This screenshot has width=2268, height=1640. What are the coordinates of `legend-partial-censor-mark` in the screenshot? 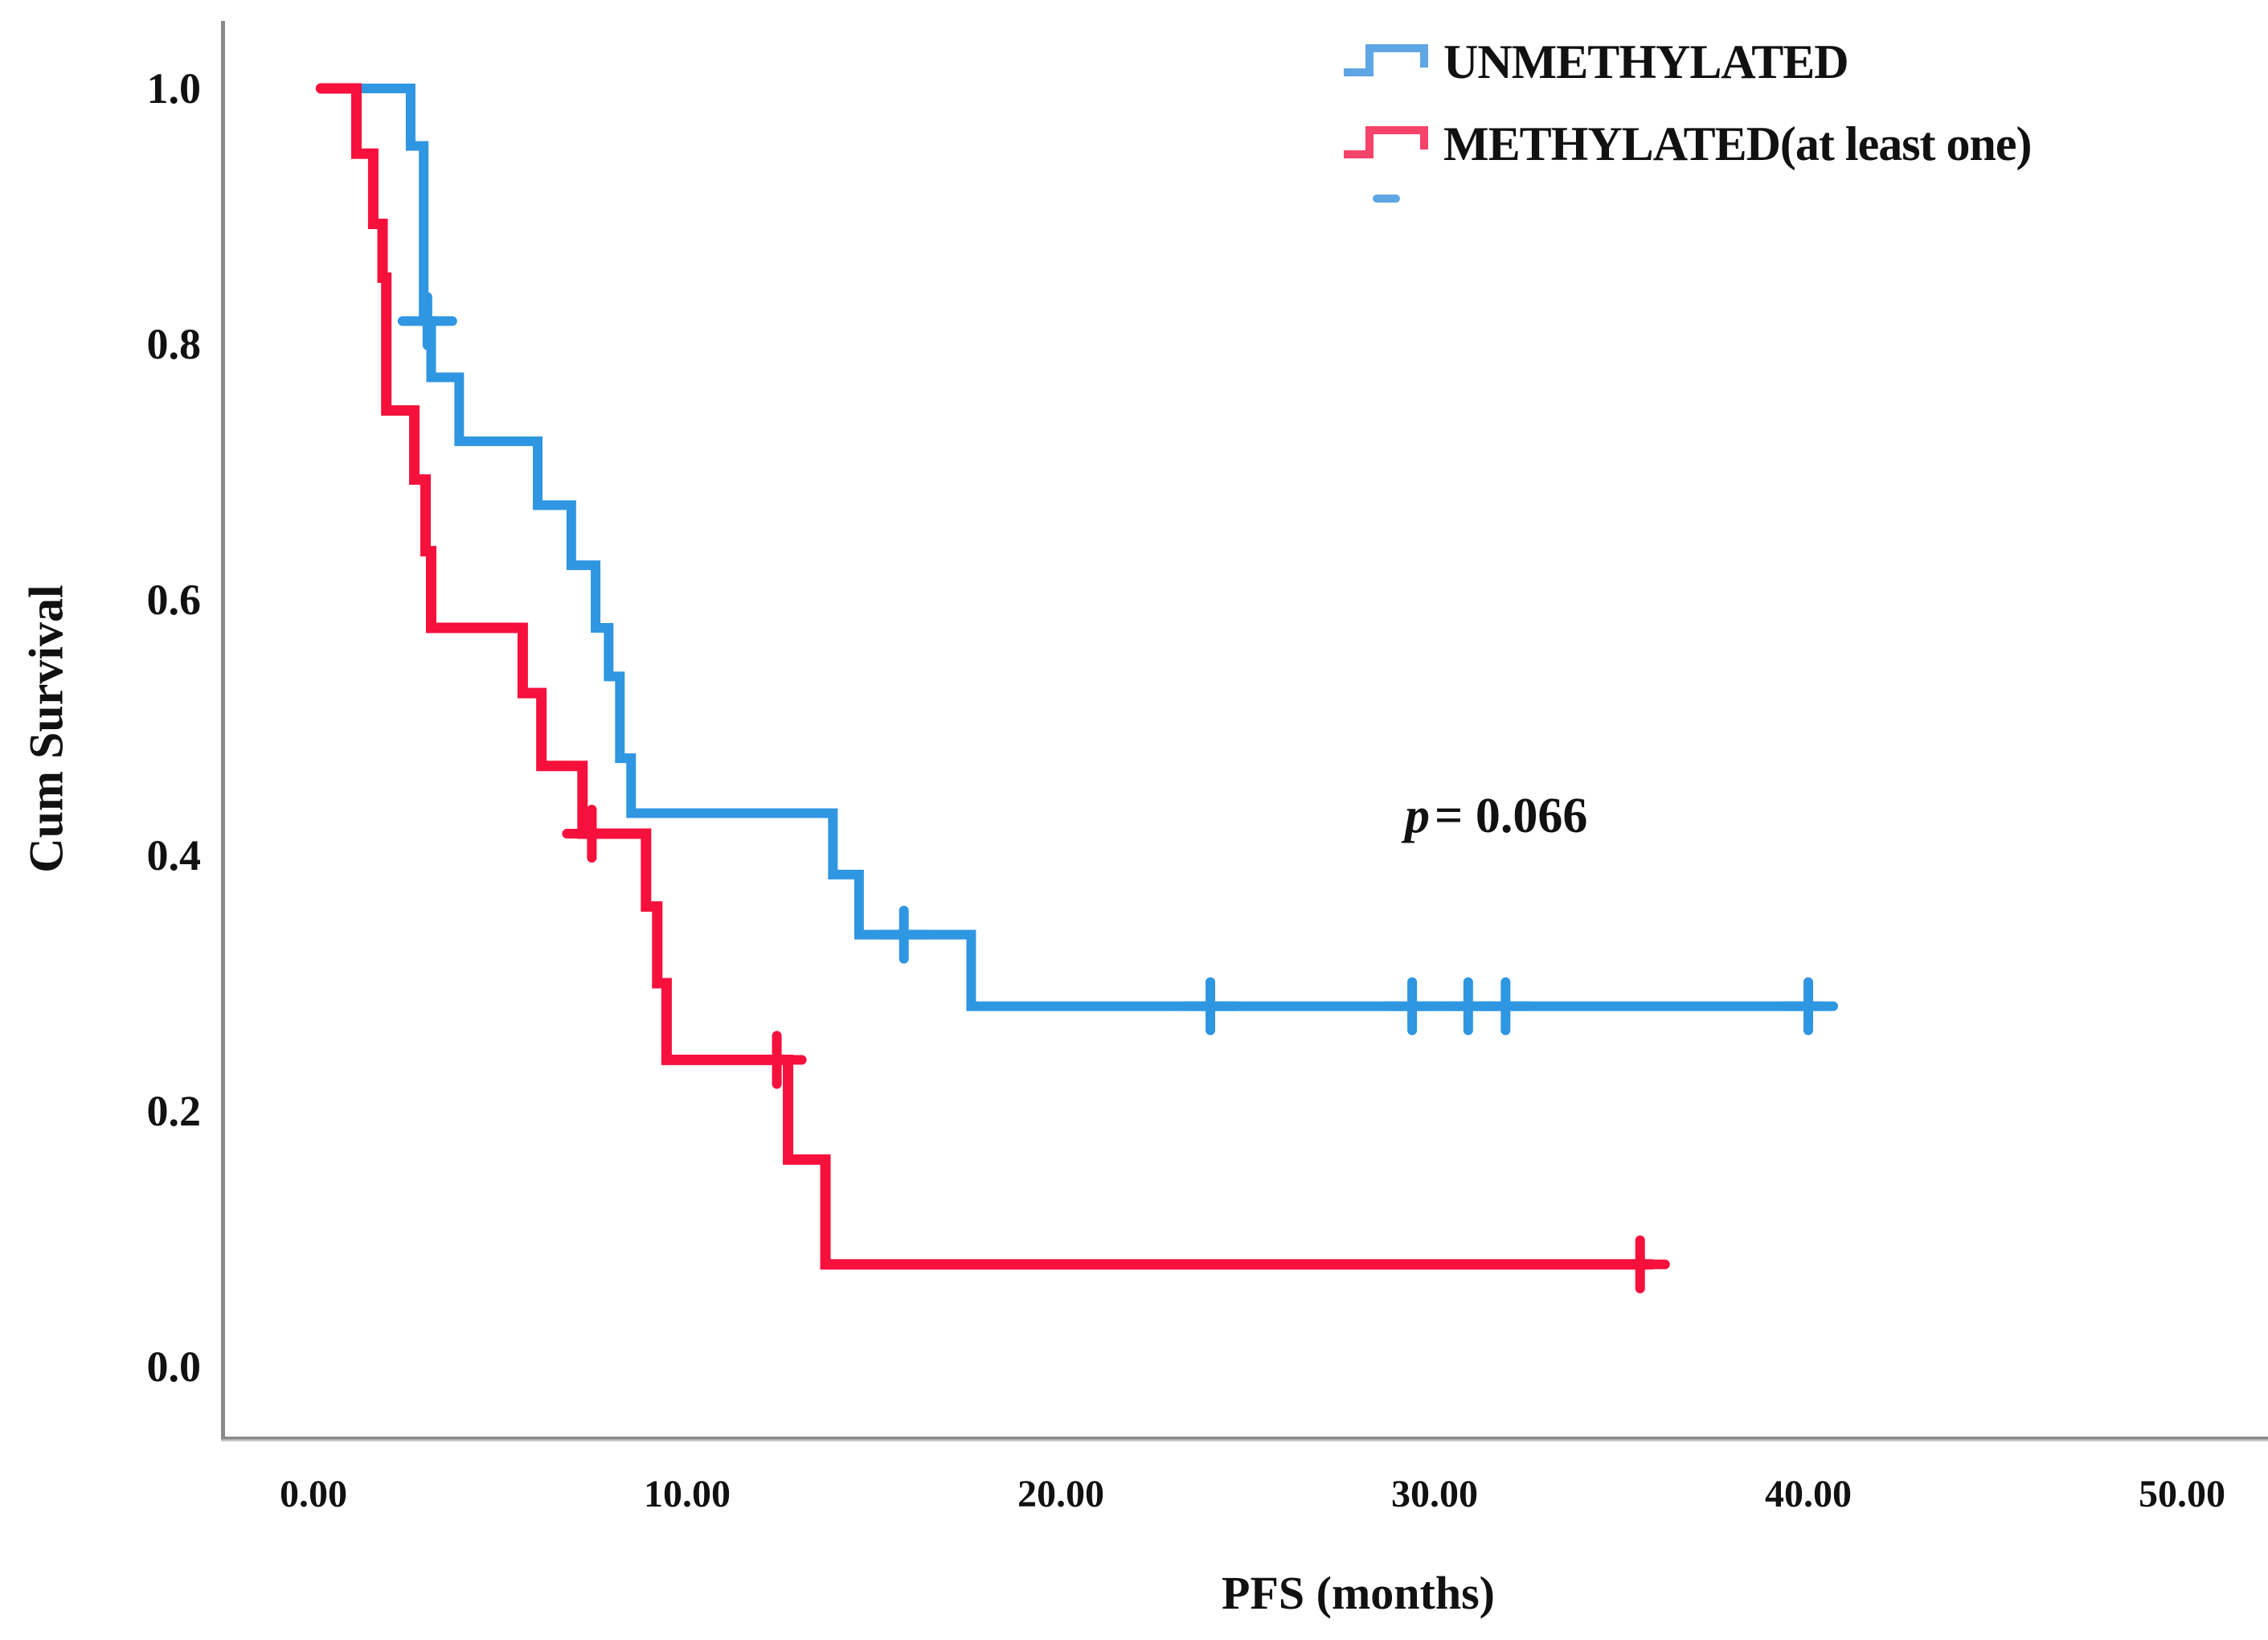 It's located at (1386, 199).